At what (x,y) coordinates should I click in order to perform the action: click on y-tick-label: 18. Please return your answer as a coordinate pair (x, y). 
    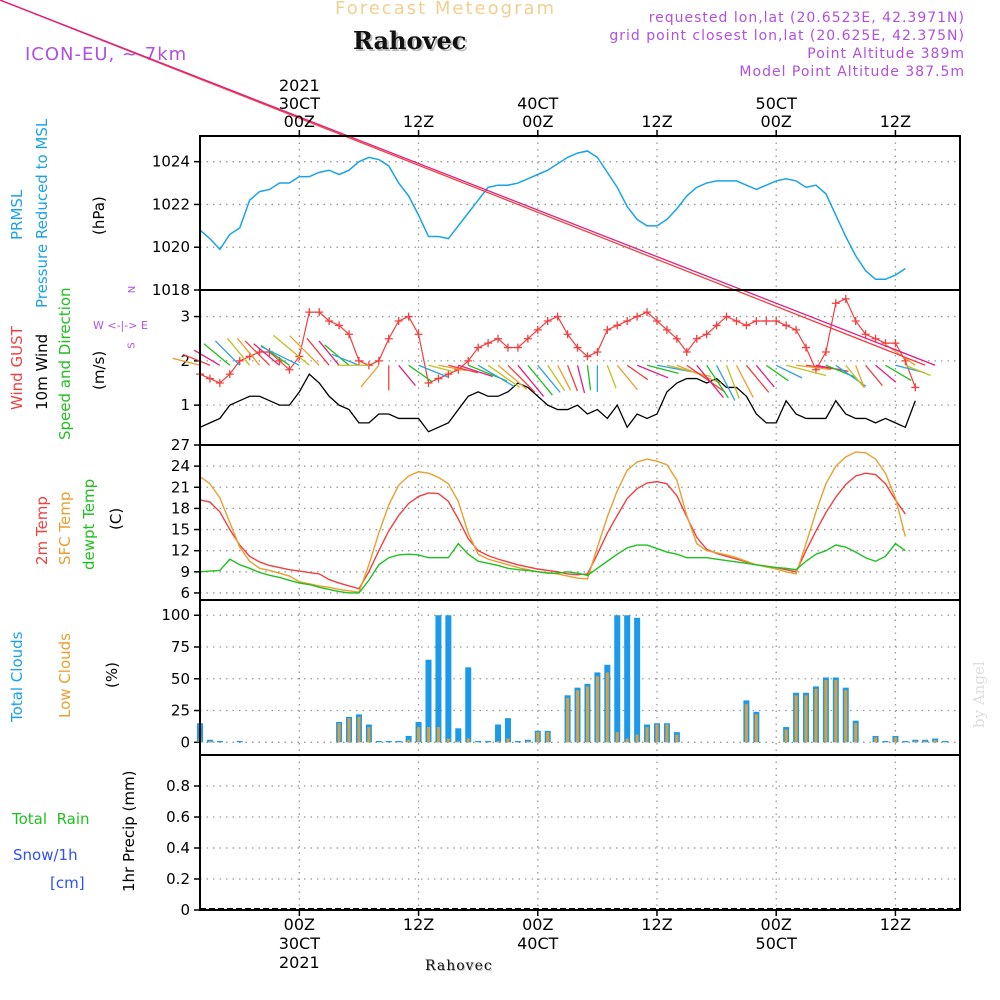
    Looking at the image, I should click on (180, 508).